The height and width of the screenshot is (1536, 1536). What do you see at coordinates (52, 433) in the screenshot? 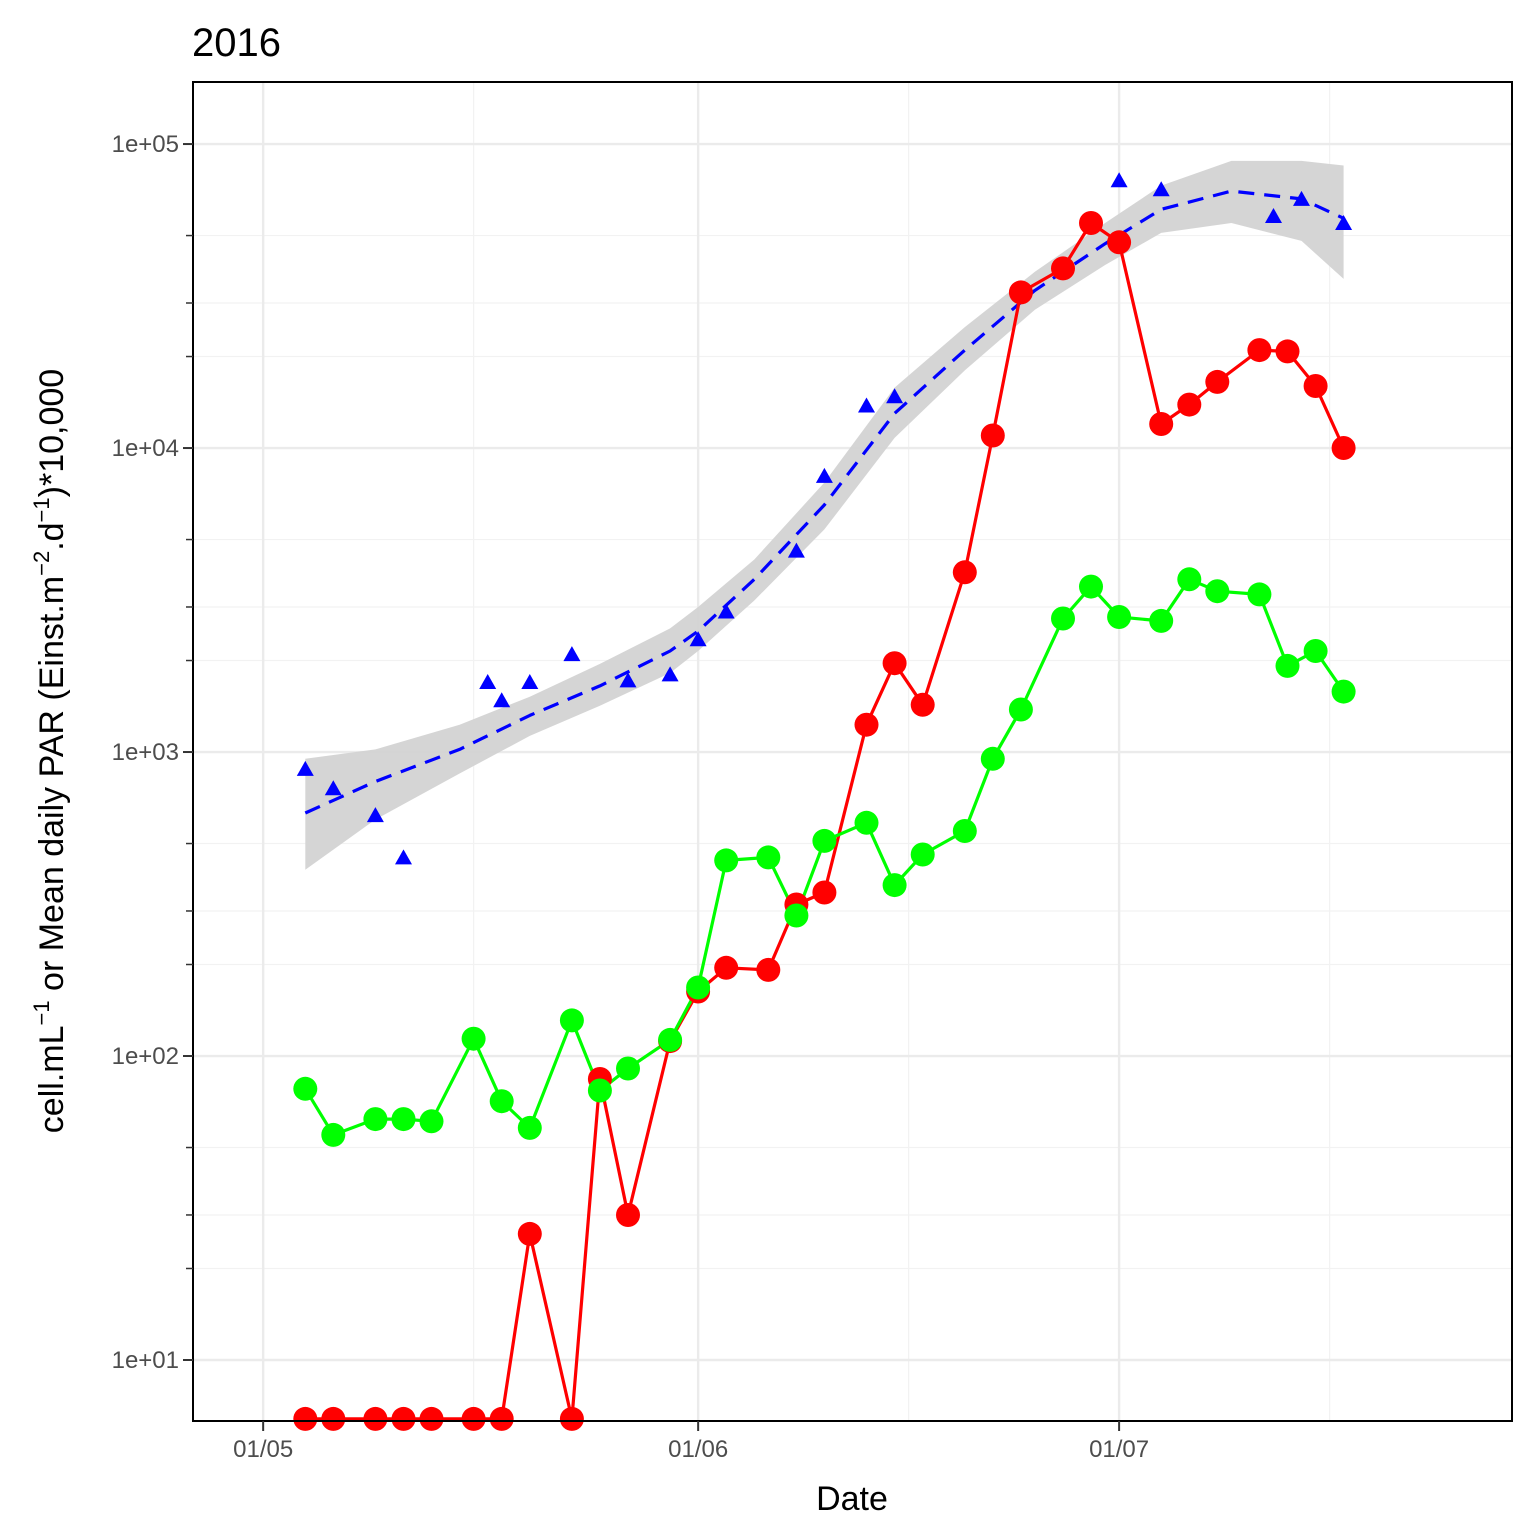
I see `y-axis-title-part-4: )*10,000` at bounding box center [52, 433].